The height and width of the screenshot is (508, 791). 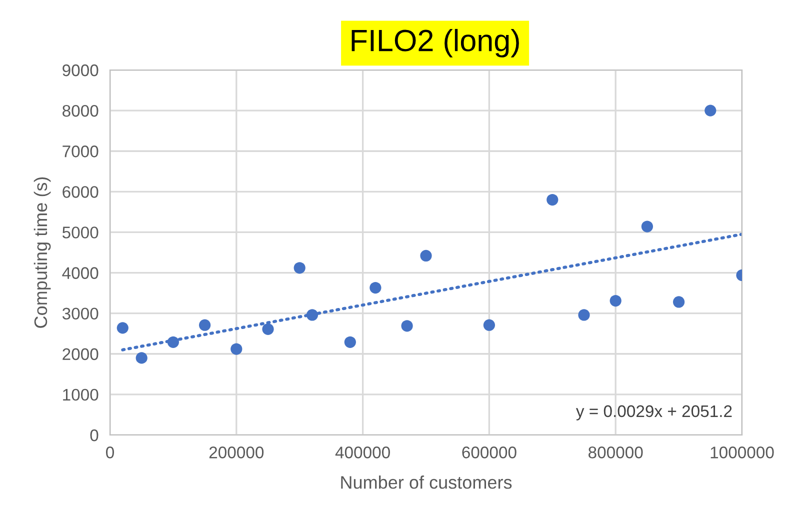 What do you see at coordinates (80, 70) in the screenshot?
I see `y-tick-label: 9000` at bounding box center [80, 70].